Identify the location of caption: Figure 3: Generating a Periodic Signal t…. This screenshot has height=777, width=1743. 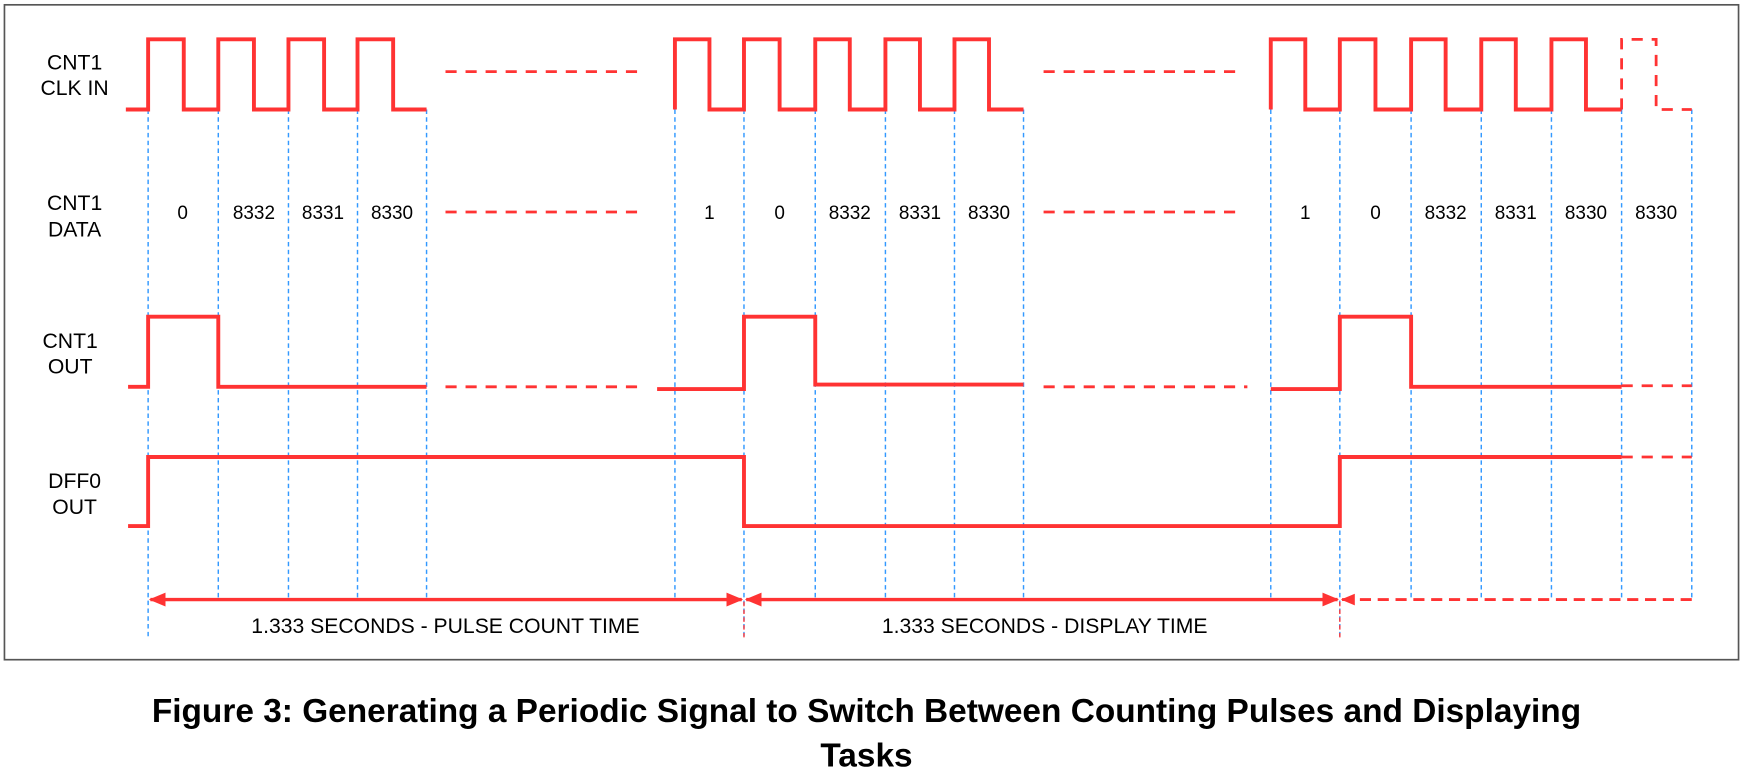
(866, 711).